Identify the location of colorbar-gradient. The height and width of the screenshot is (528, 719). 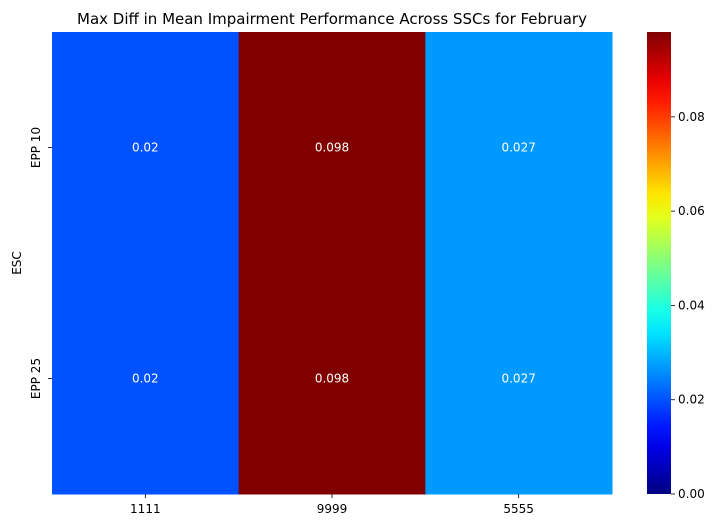
(659, 263).